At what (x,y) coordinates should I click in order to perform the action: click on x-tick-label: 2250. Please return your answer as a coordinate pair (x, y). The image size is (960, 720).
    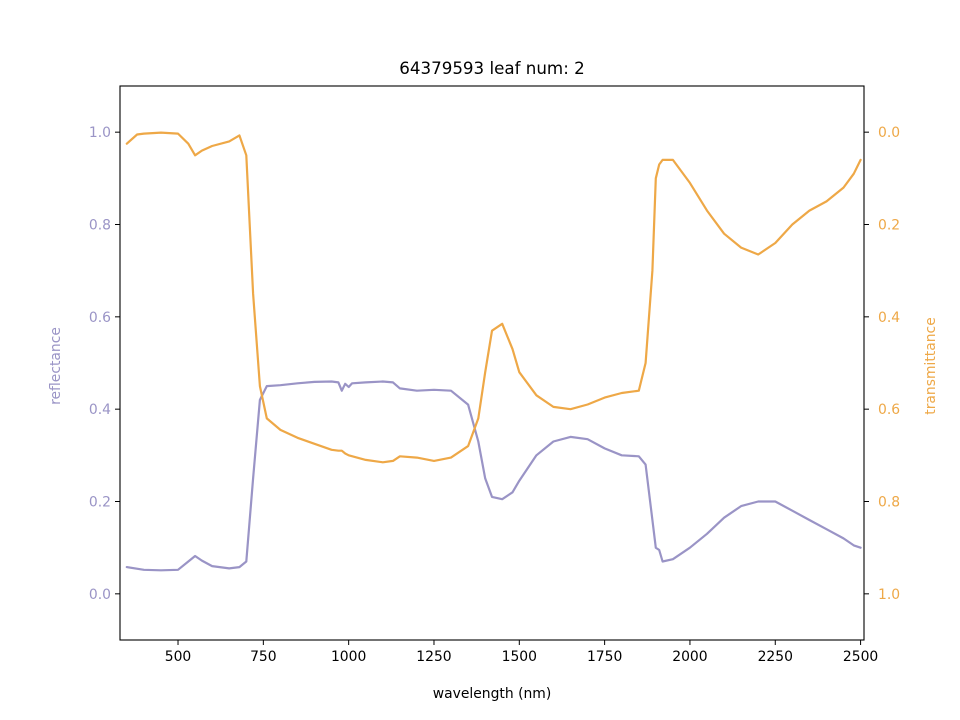
    Looking at the image, I should click on (775, 657).